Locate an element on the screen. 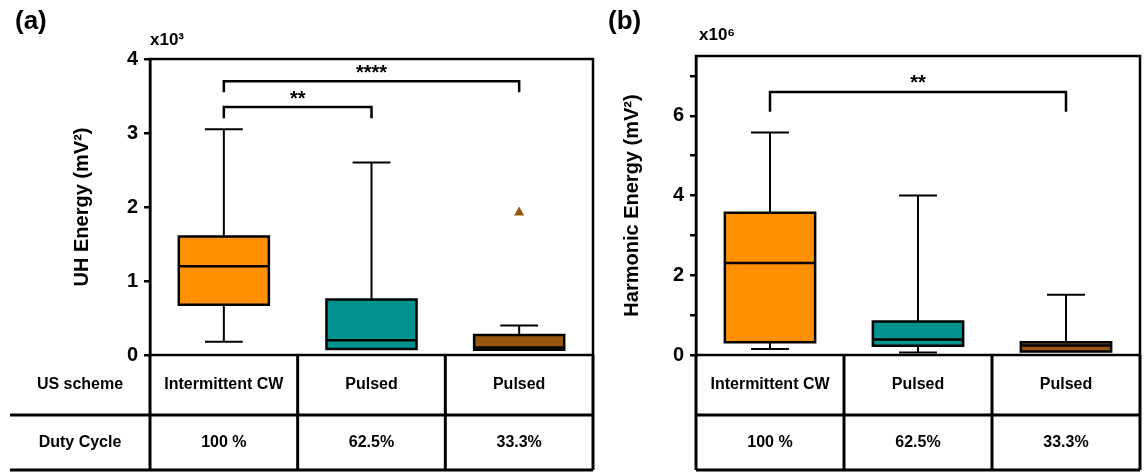 Image resolution: width=1144 pixels, height=475 pixels. y-tick-label: 3 is located at coordinates (132, 131).